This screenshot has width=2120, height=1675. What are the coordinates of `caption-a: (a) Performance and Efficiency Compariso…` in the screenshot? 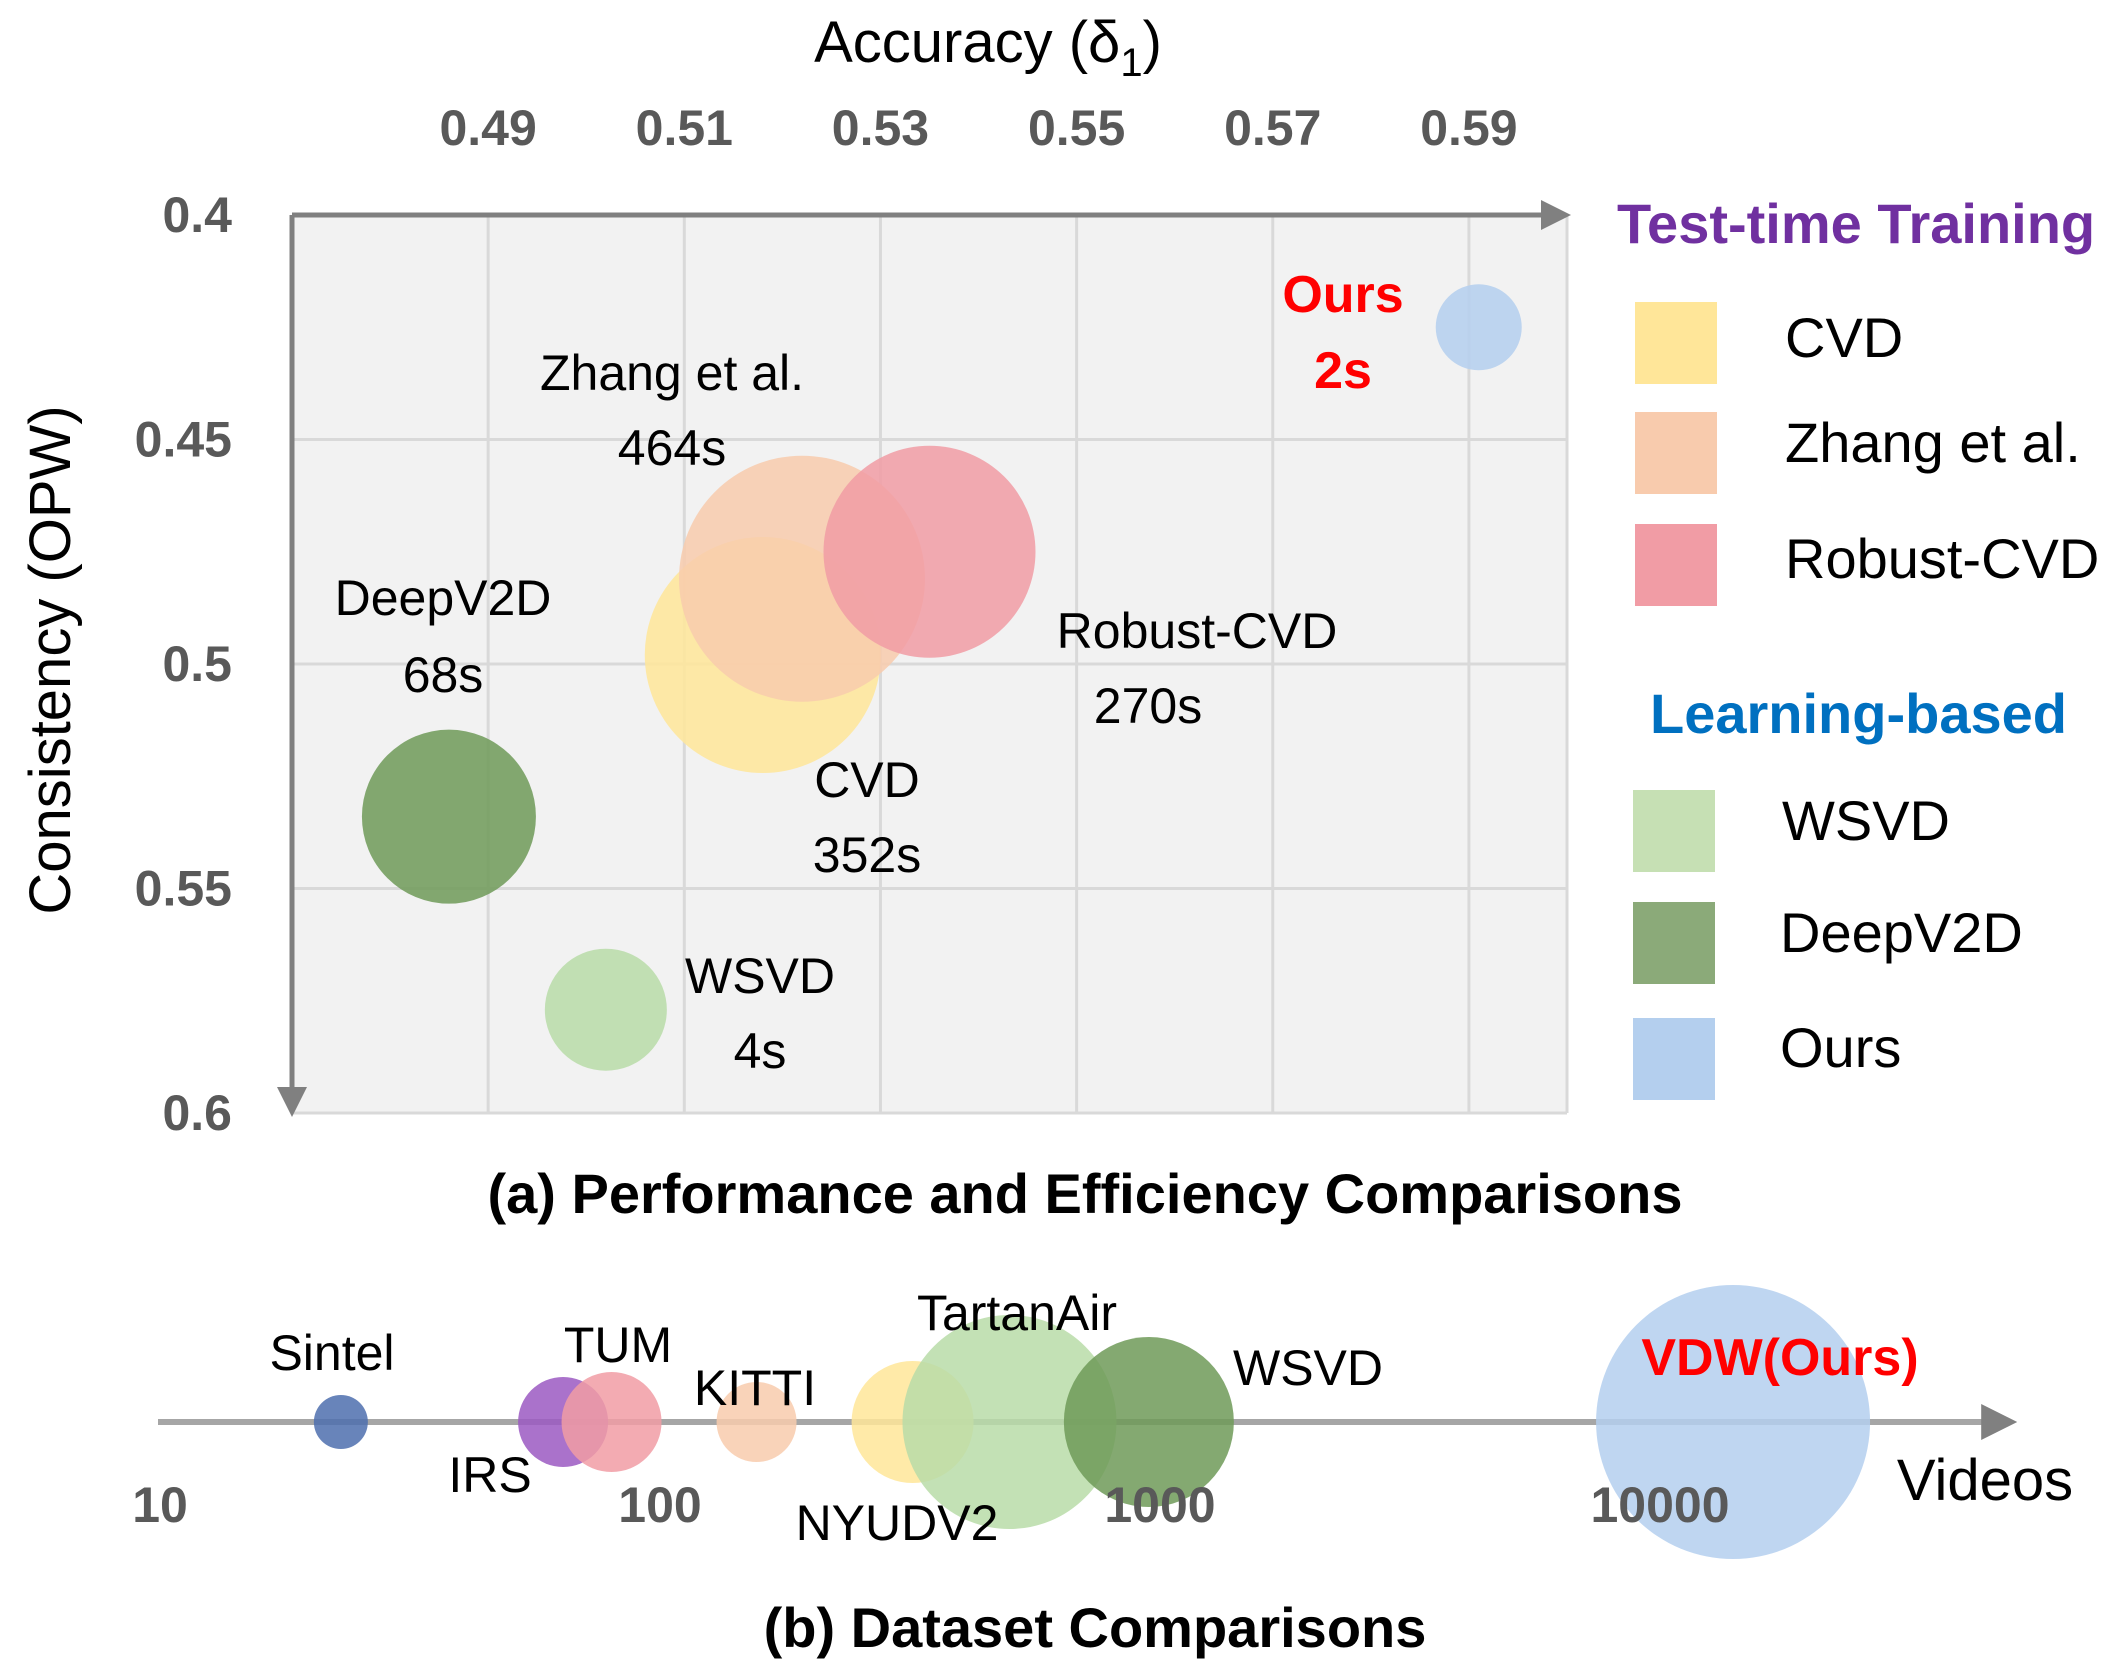 It's located at (1084, 1193).